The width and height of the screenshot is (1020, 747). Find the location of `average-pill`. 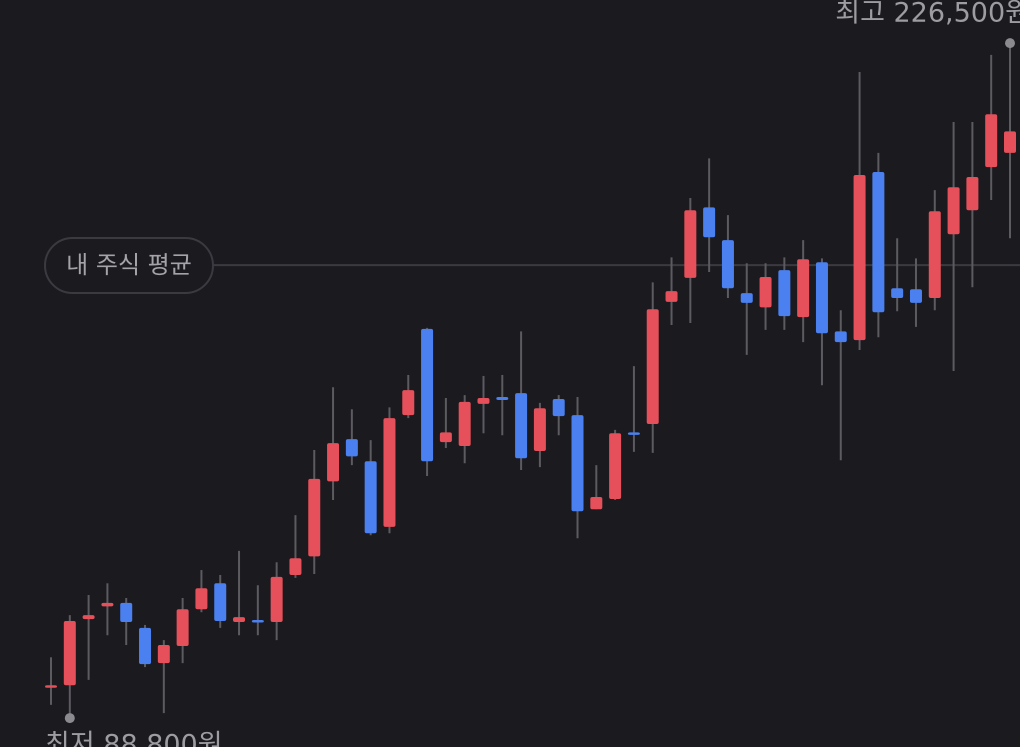

average-pill is located at coordinates (129, 265).